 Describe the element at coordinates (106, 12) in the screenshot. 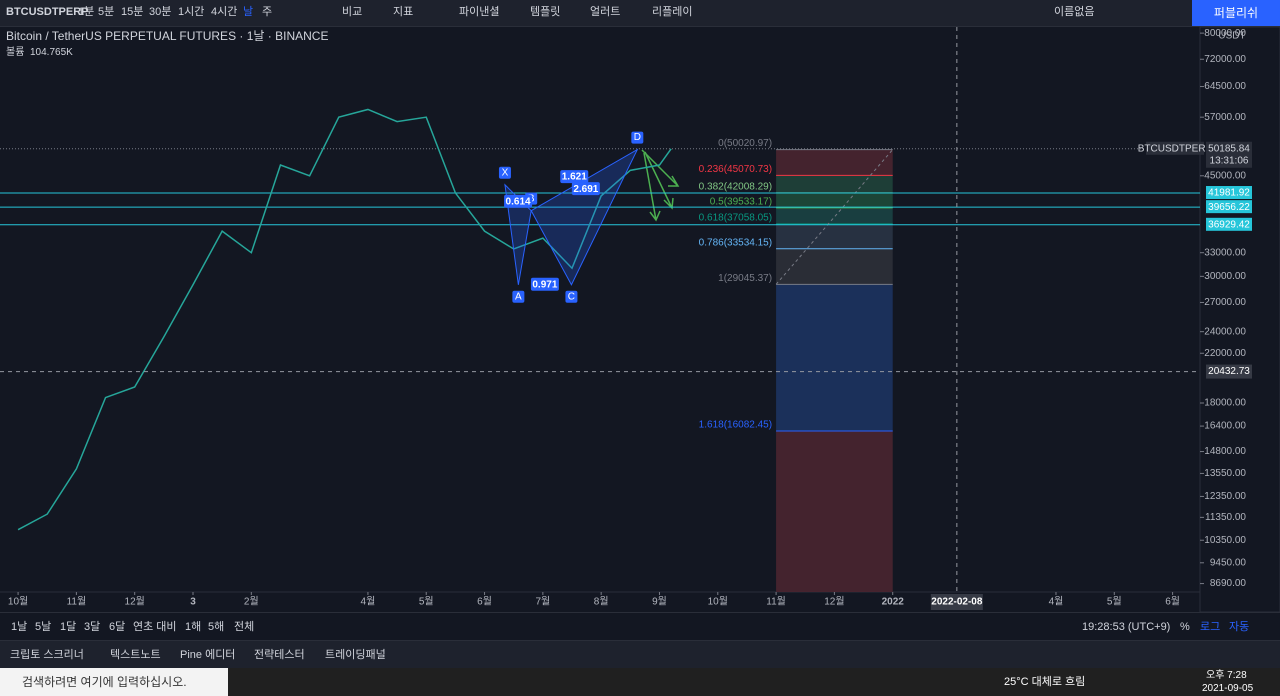

I see `interval: 5분` at that location.